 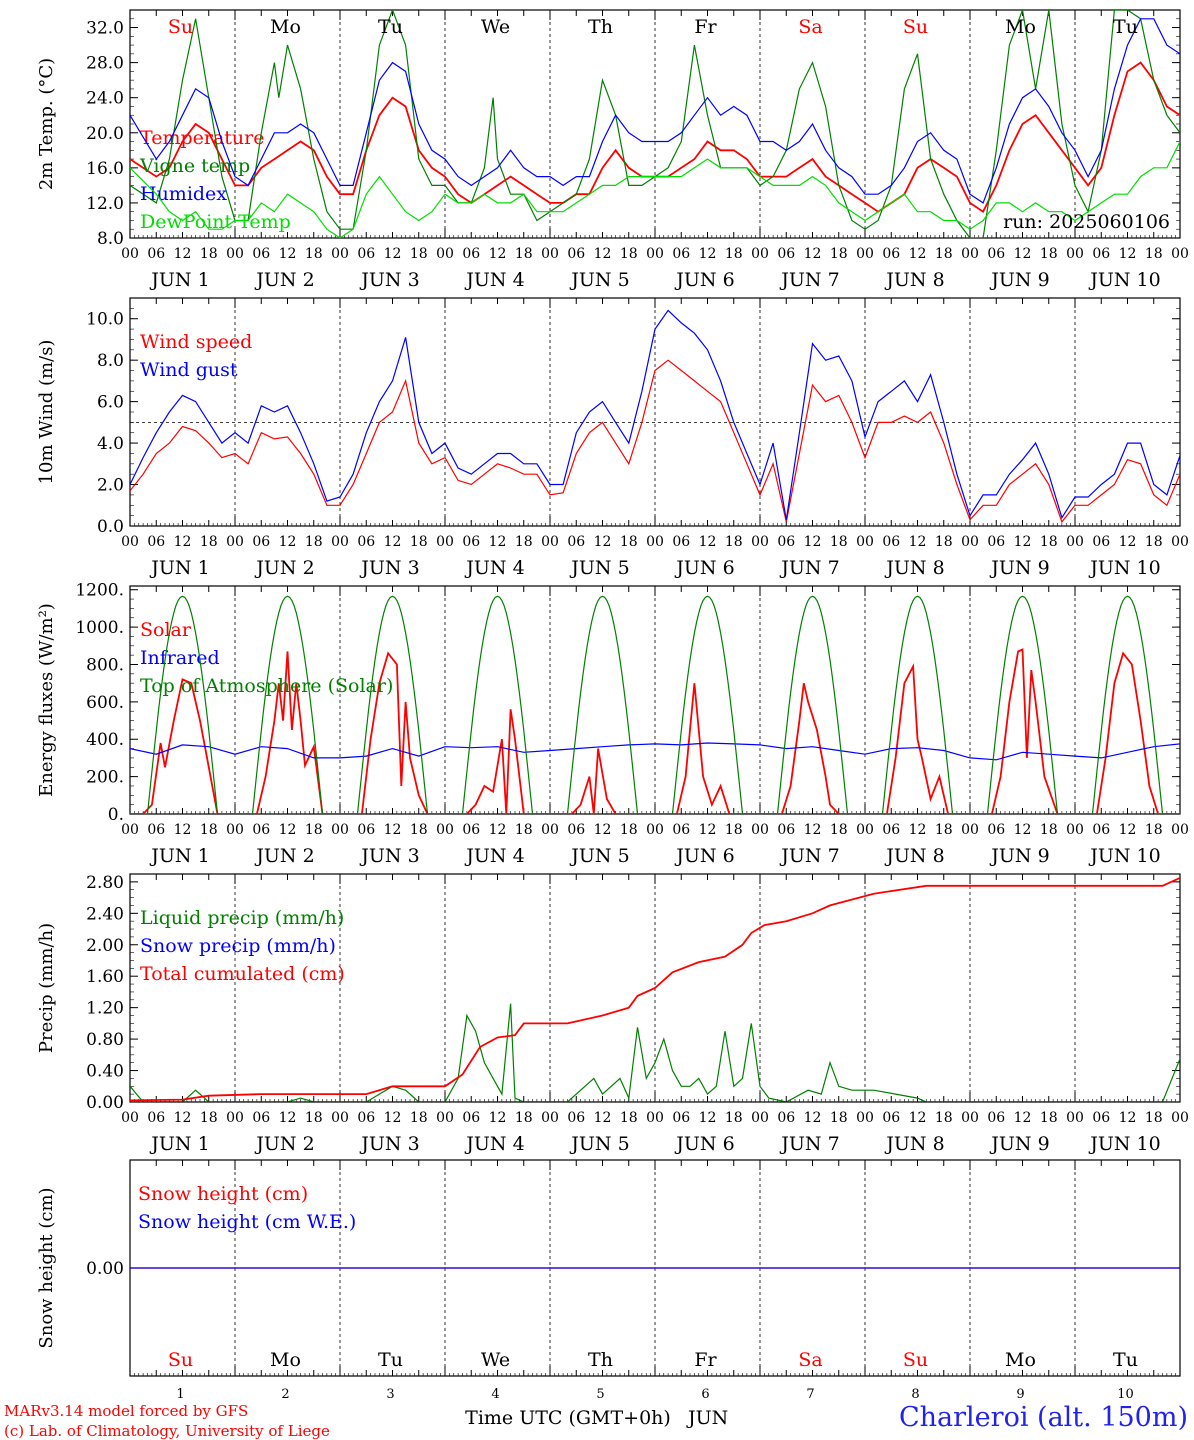 I want to click on y-axis-label: Energy fluxes (W/m²), so click(x=46, y=700).